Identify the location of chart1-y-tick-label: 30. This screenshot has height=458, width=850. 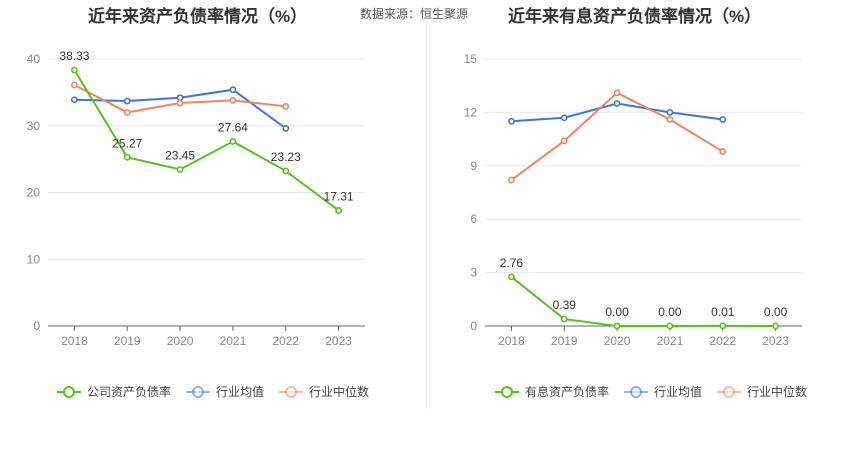
(34, 126).